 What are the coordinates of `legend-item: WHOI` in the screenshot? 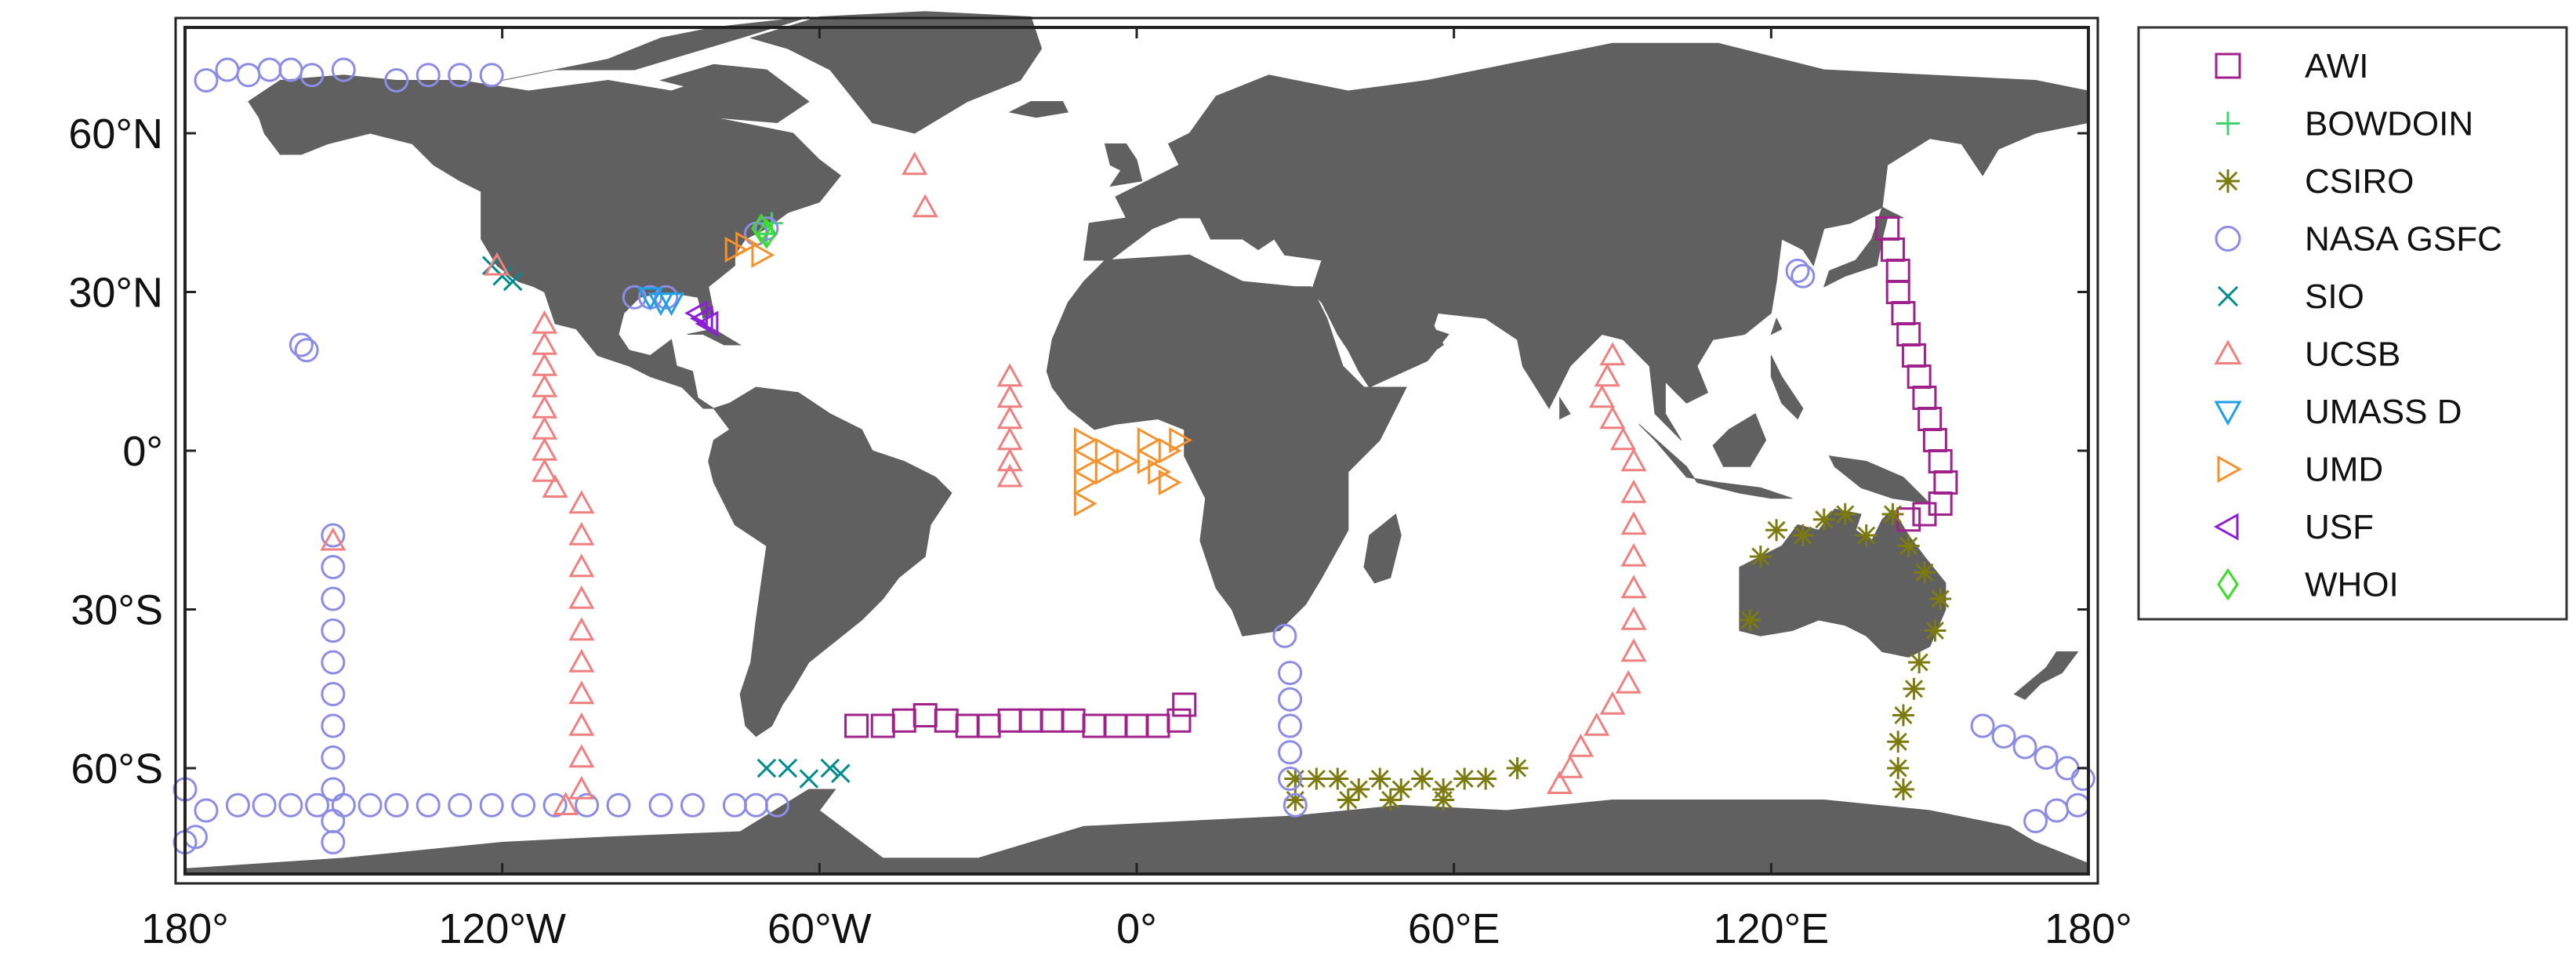 It's located at (2308, 585).